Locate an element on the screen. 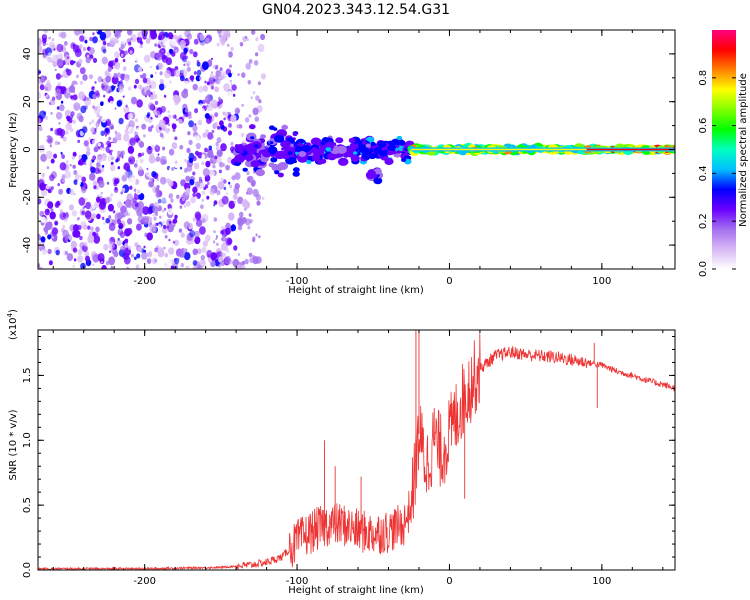  colorbar-tick-label: 0.0 is located at coordinates (703, 269).